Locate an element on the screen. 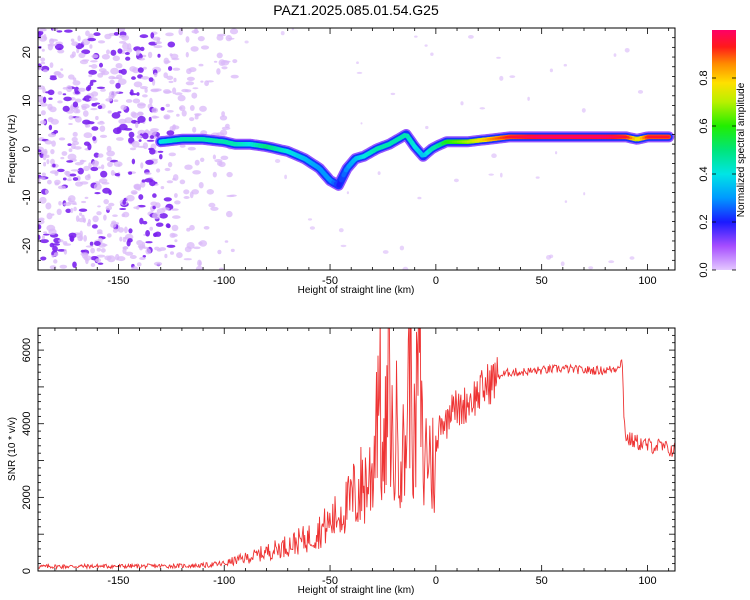  spectrogram-ridge is located at coordinates (415, 160).